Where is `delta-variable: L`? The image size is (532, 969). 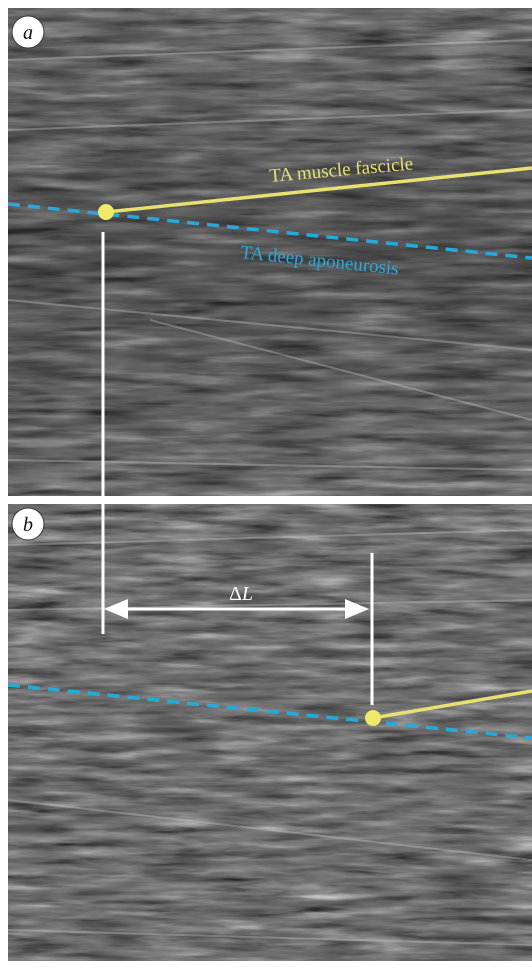 delta-variable: L is located at coordinates (247, 594).